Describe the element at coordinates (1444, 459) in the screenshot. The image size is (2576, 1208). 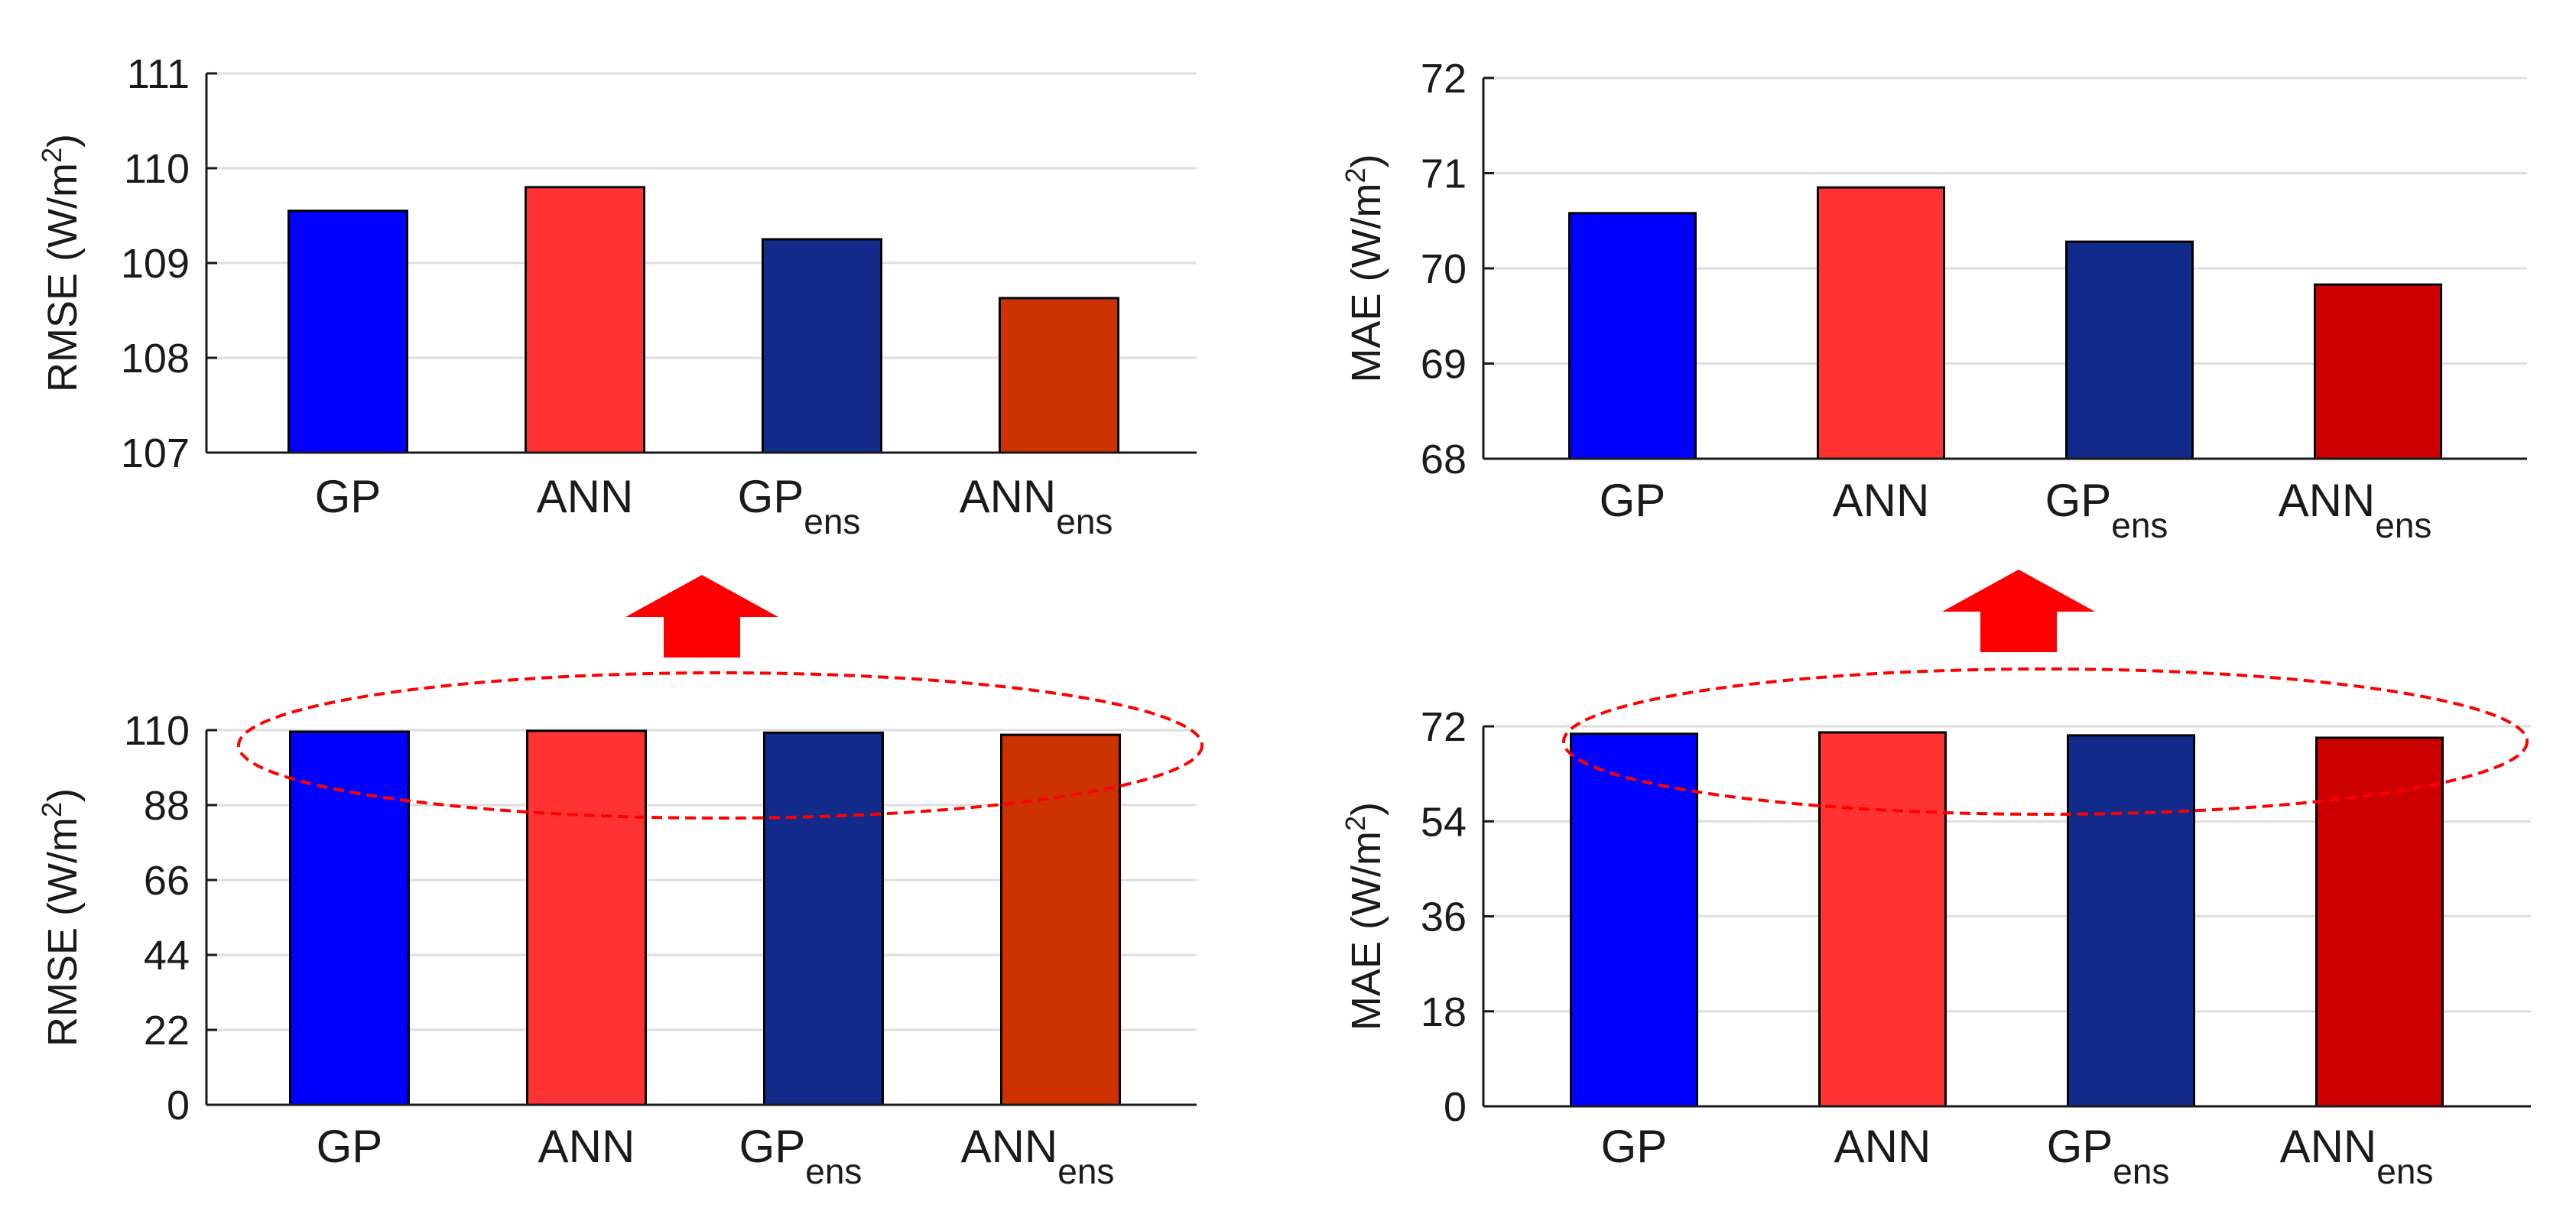
I see `y-tick-label: 68` at that location.